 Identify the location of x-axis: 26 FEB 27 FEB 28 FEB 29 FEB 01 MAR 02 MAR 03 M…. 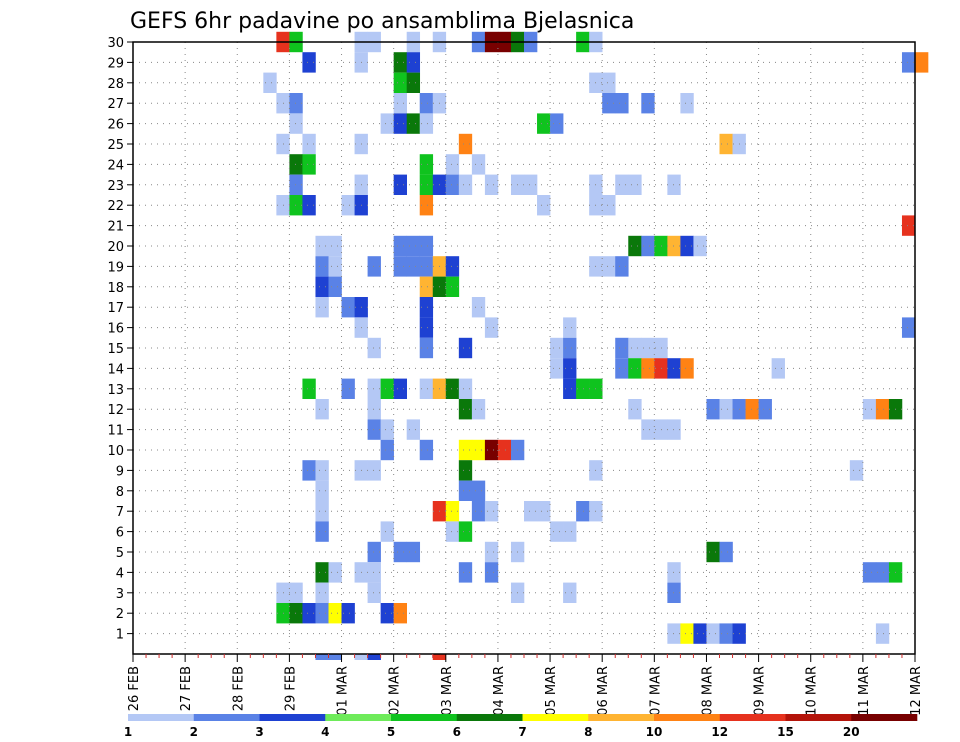
(525, 685).